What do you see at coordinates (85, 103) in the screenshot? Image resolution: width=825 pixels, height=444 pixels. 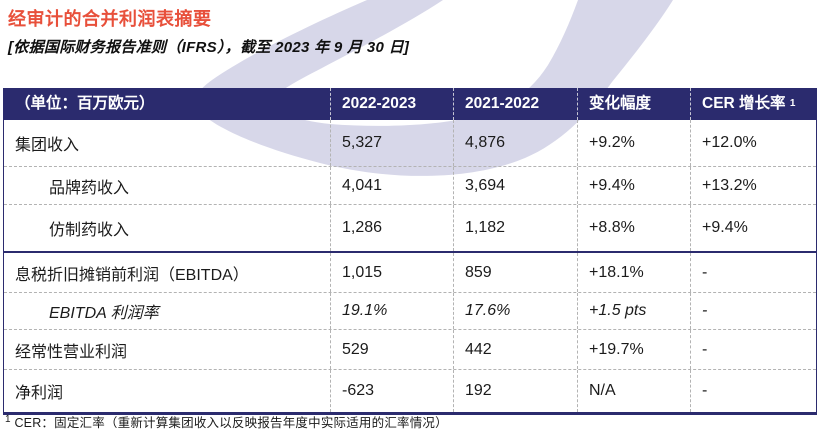 I see `header-cell-unit: （单位：百万欧元）` at bounding box center [85, 103].